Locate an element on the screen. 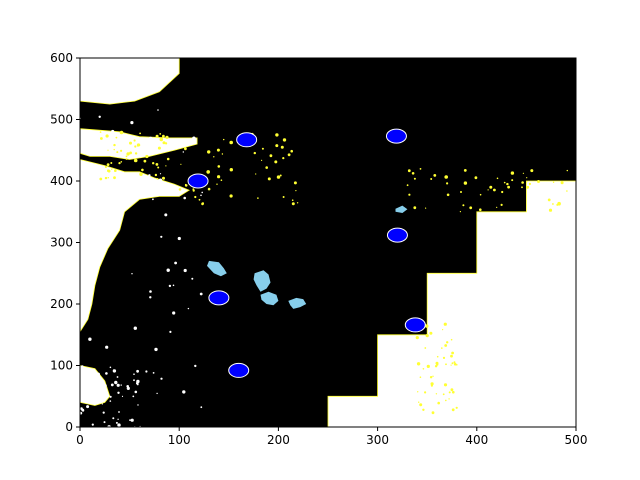 The height and width of the screenshot is (480, 640). y-tick-label: 600 is located at coordinates (61, 58).